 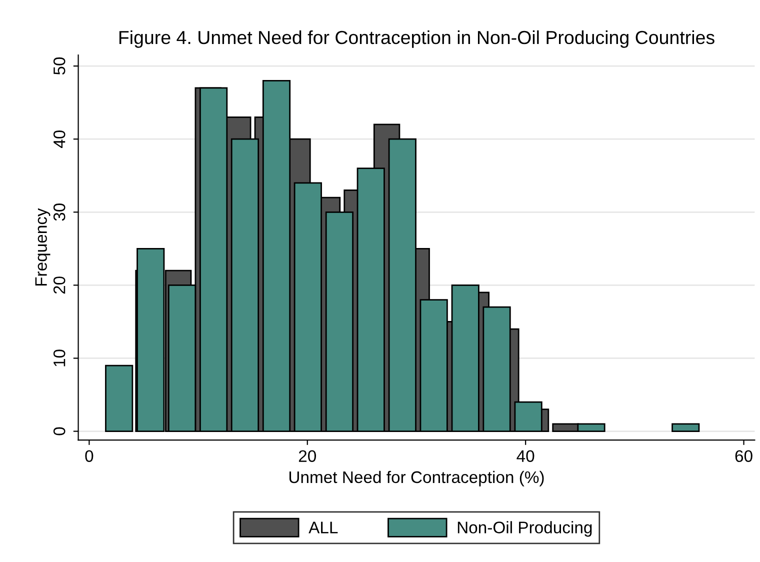 I want to click on y-tick-label: 40, so click(x=59, y=139).